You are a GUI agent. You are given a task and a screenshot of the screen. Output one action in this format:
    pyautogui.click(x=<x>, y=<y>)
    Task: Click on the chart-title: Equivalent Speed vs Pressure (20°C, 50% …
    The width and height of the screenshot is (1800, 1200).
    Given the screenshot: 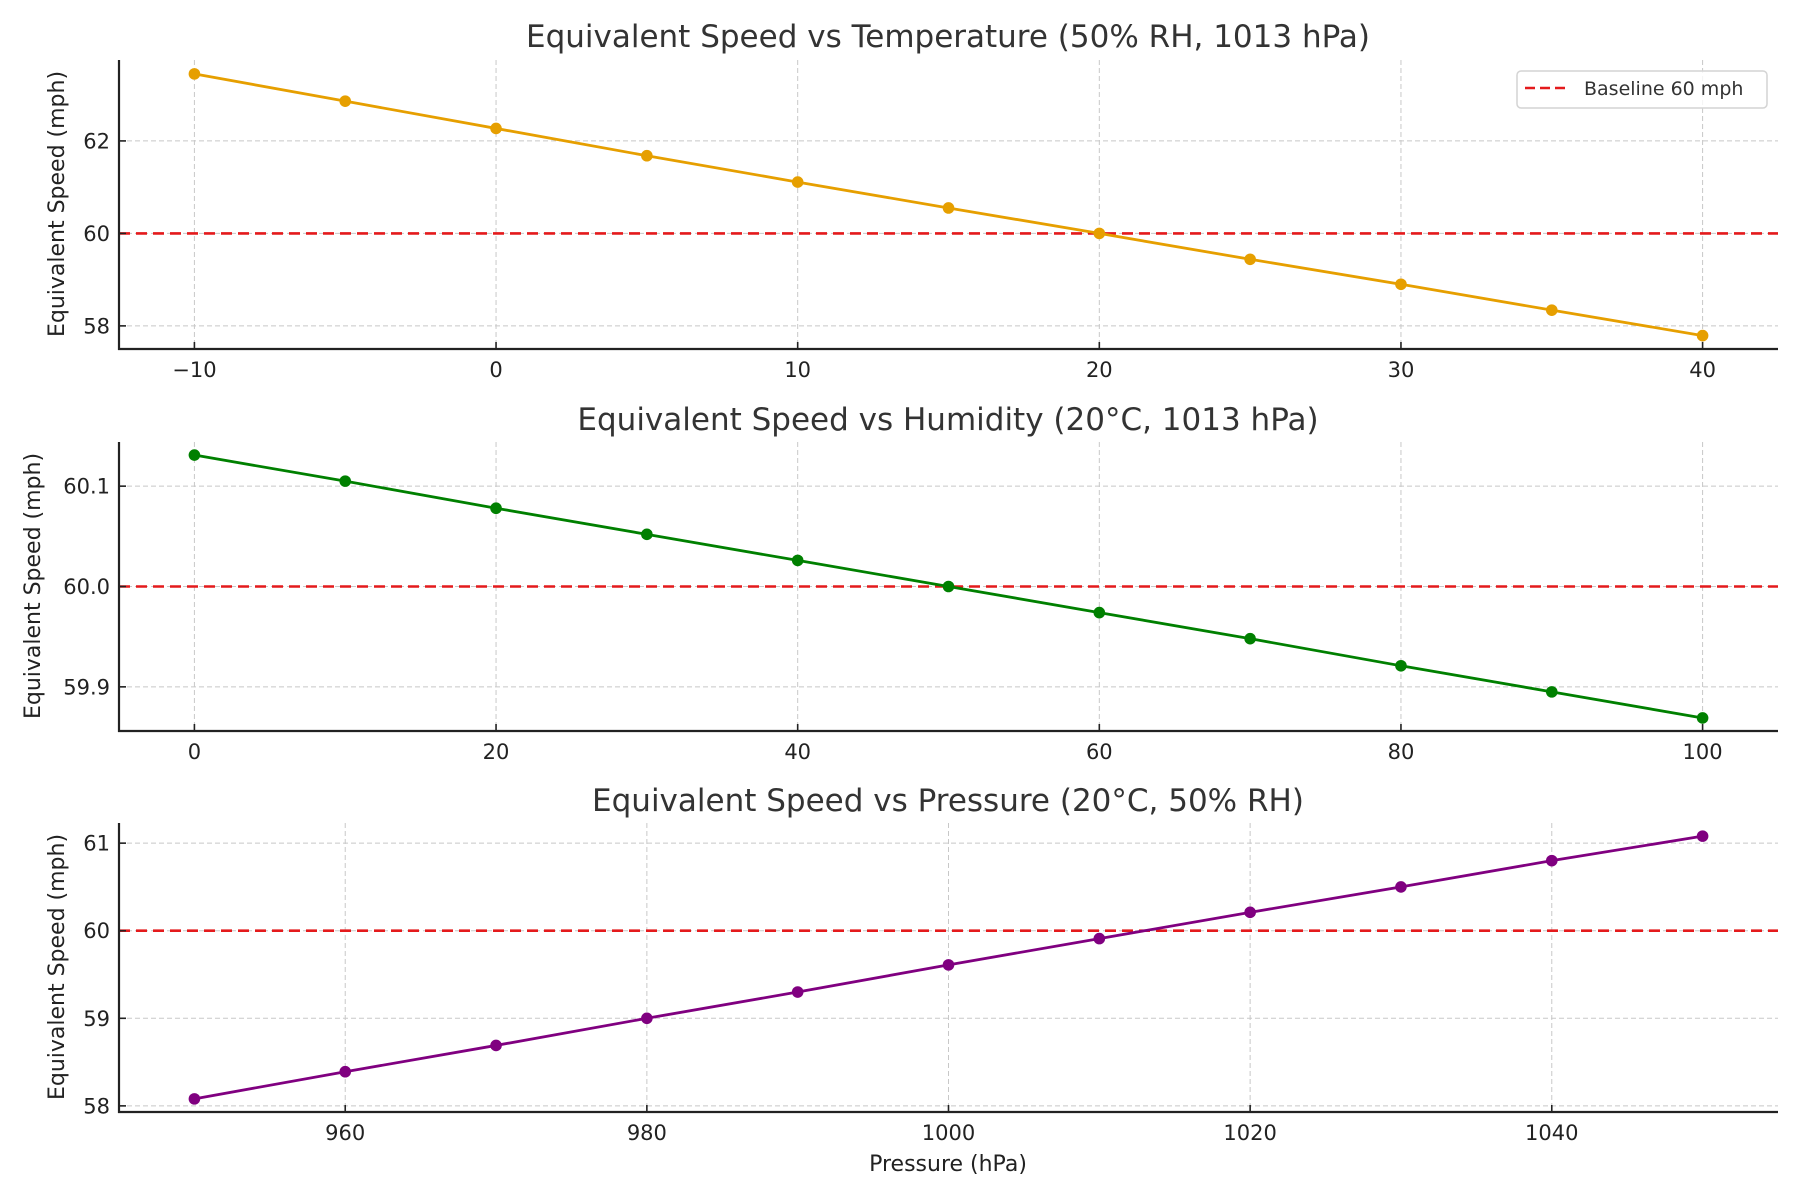 What is the action you would take?
    pyautogui.click(x=948, y=801)
    